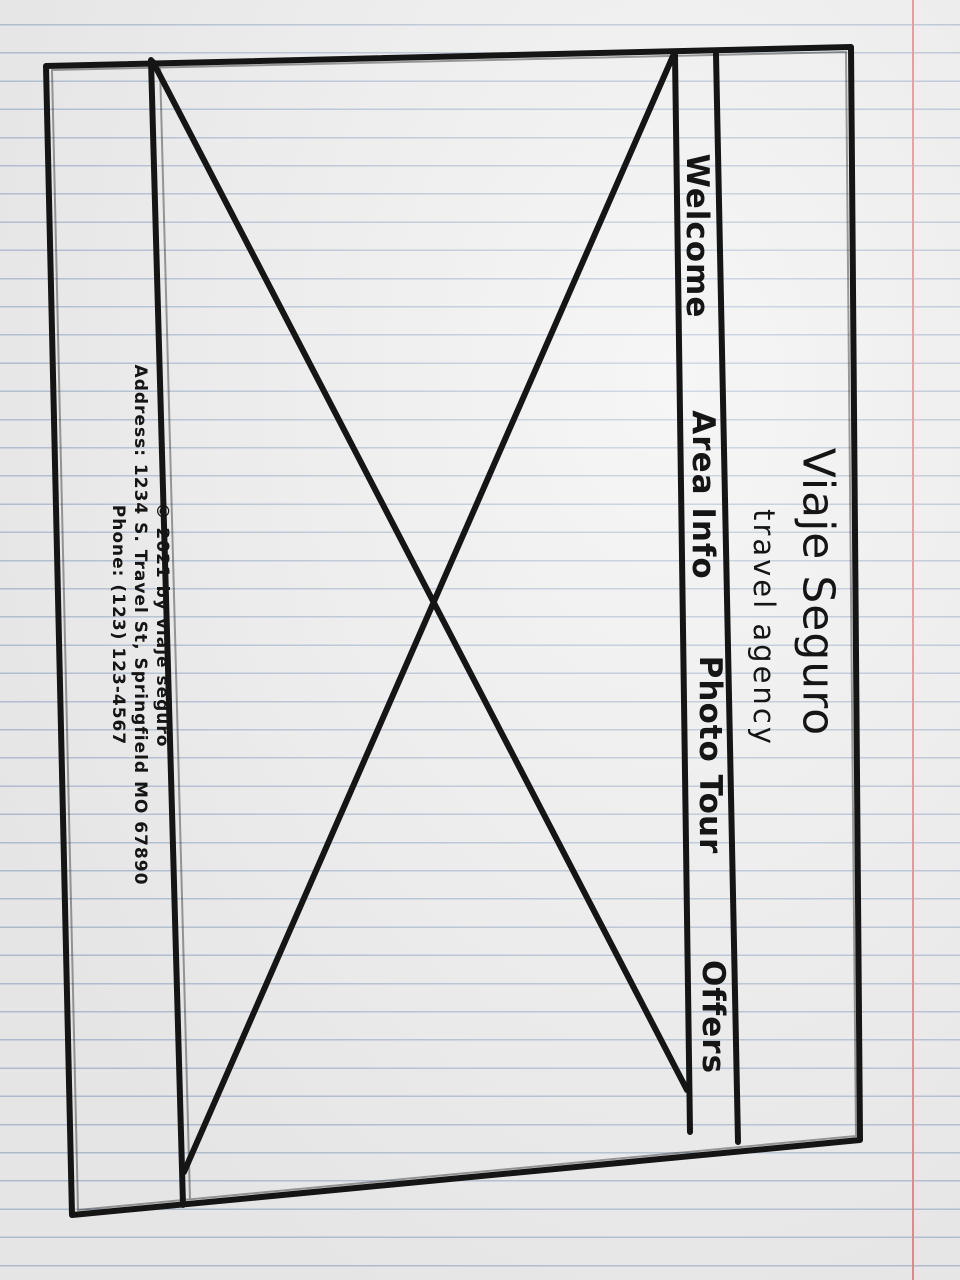  What do you see at coordinates (713, 1017) in the screenshot?
I see `nav-link-offers: Offers` at bounding box center [713, 1017].